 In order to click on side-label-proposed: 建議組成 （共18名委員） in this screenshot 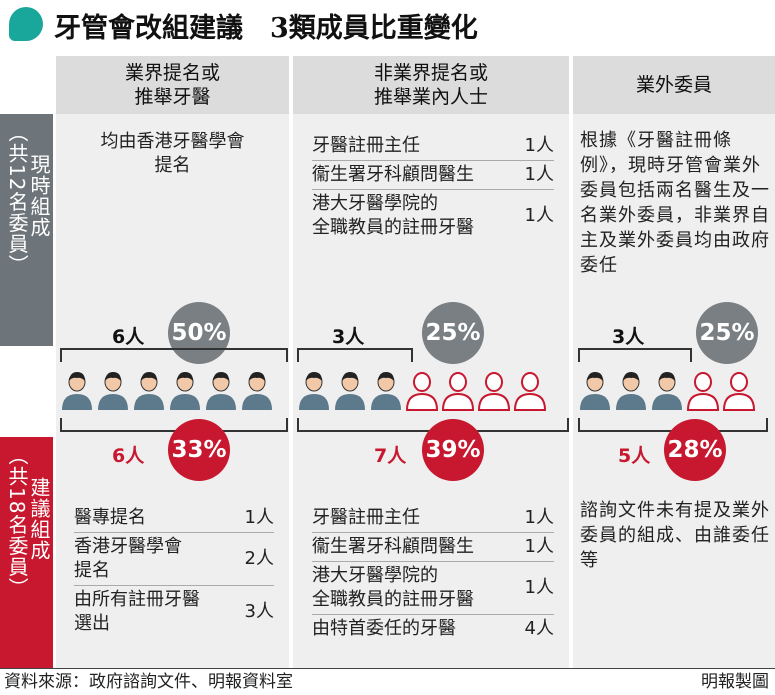, I will do `click(26, 552)`.